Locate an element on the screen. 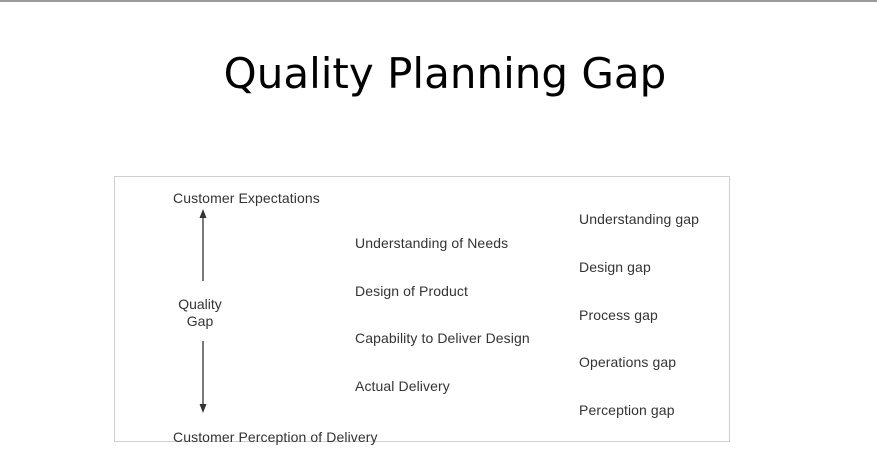 The width and height of the screenshot is (877, 452). quality-gap-arrows is located at coordinates (203, 311).